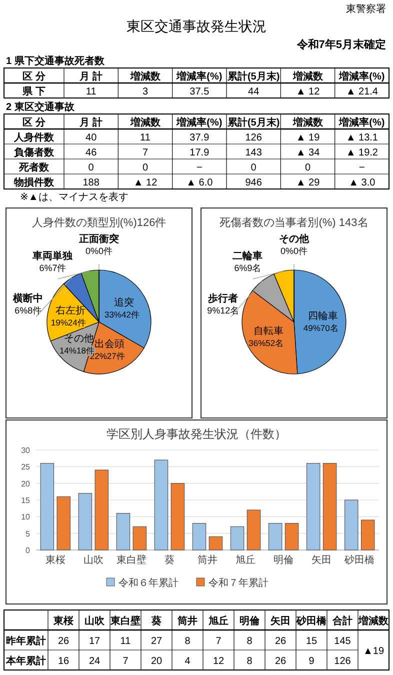  Describe the element at coordinates (26, 661) in the screenshot. I see `category-label: 本年累計` at that location.